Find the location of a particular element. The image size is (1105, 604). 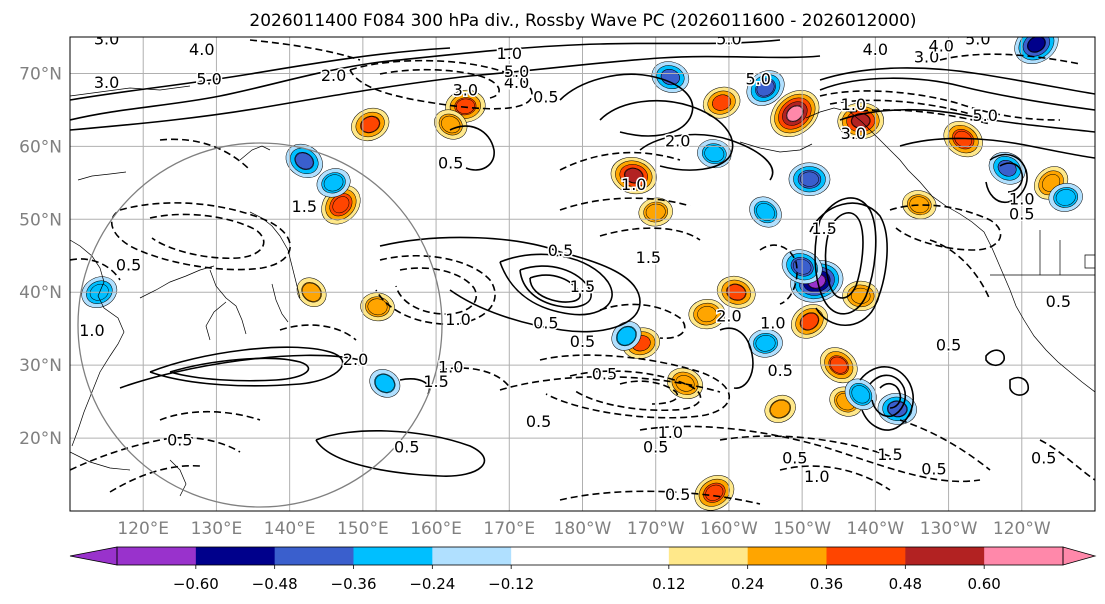

latitude-tick-label: 70°N is located at coordinates (40, 74).